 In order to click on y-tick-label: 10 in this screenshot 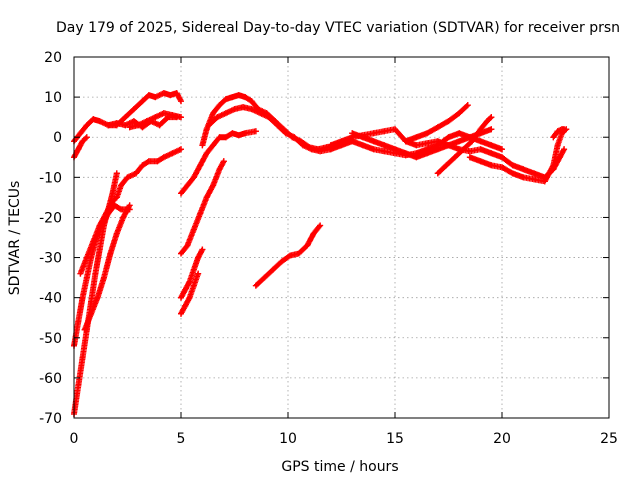, I will do `click(53, 98)`.